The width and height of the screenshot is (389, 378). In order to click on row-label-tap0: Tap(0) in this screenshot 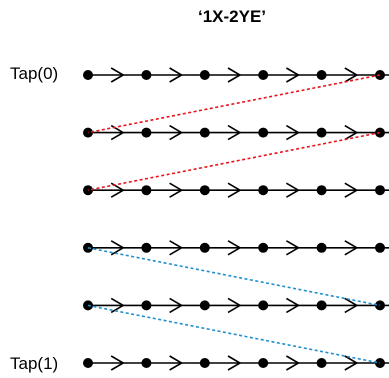, I will do `click(34, 73)`.